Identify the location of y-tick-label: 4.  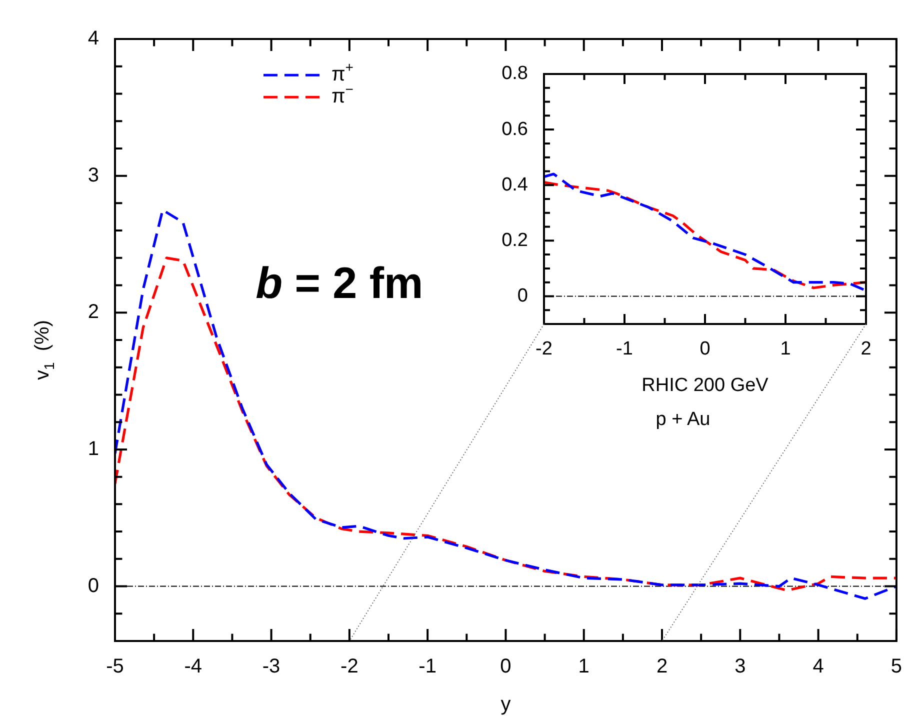
(93, 39).